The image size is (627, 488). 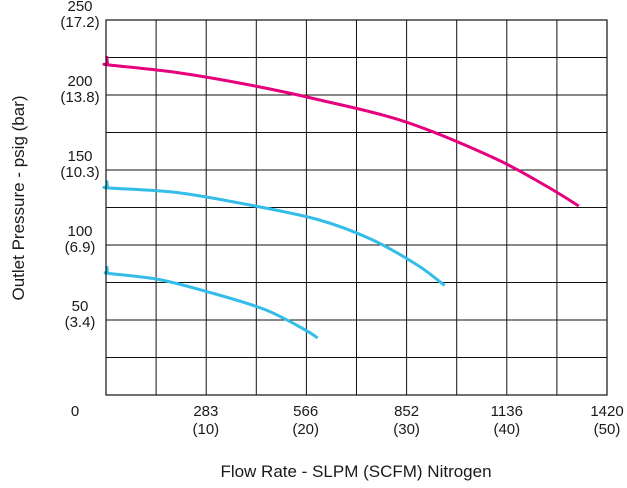 I want to click on y-tick-label: 200, so click(x=79, y=81).